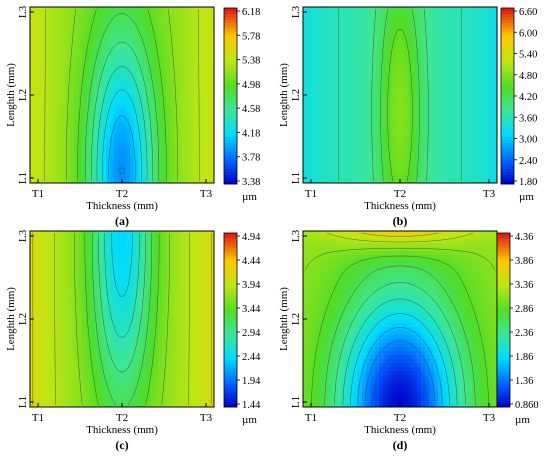  What do you see at coordinates (249, 197) in the screenshot?
I see `colorbar-unit-label: µm` at bounding box center [249, 197].